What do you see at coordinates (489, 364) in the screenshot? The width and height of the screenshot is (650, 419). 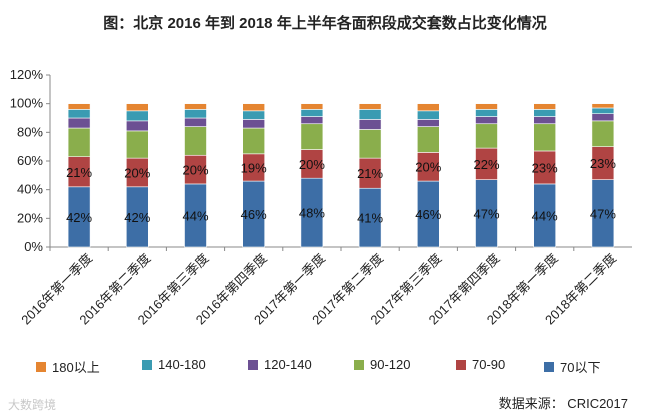 I see `legend-label-70-90: 70-90` at bounding box center [489, 364].